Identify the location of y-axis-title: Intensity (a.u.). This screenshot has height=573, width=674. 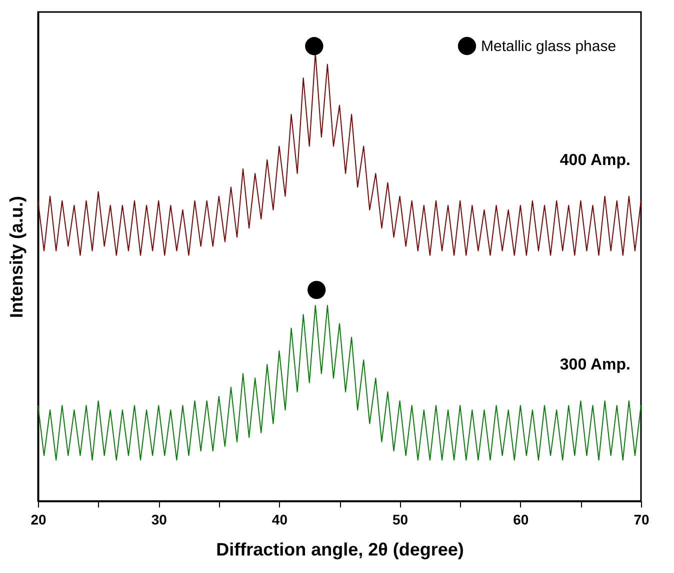
(16, 257).